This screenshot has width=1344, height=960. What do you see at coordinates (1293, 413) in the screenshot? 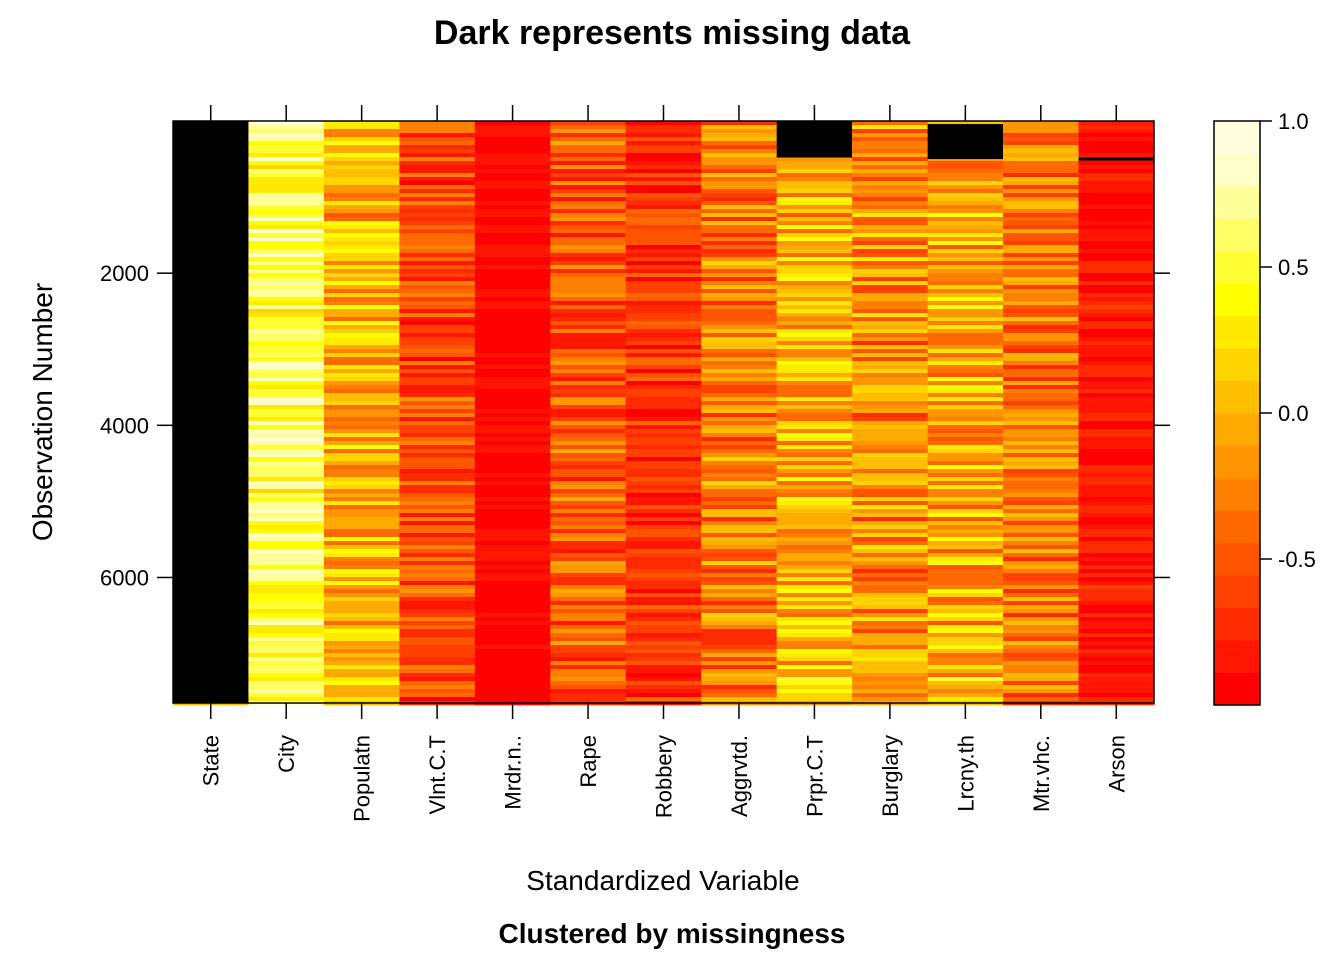
I see `colorbar-tick-label: 0.0` at bounding box center [1293, 413].